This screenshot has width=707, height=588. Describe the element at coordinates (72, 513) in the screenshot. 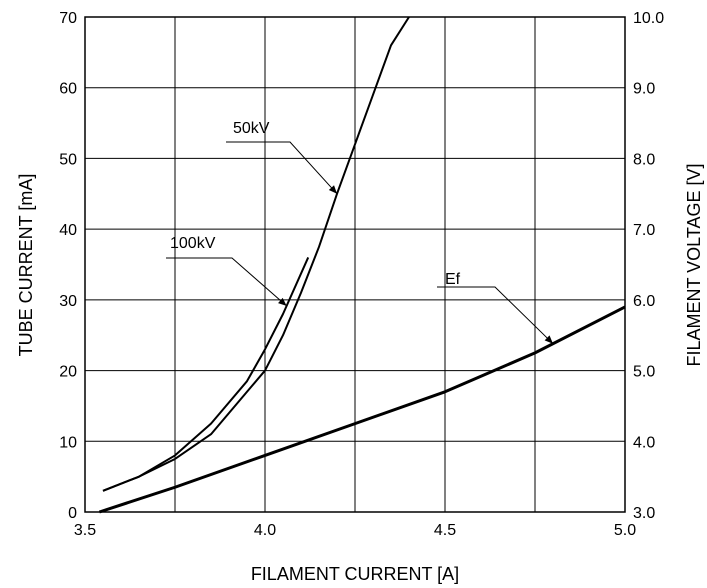

I see `y-tick-label: 0` at that location.